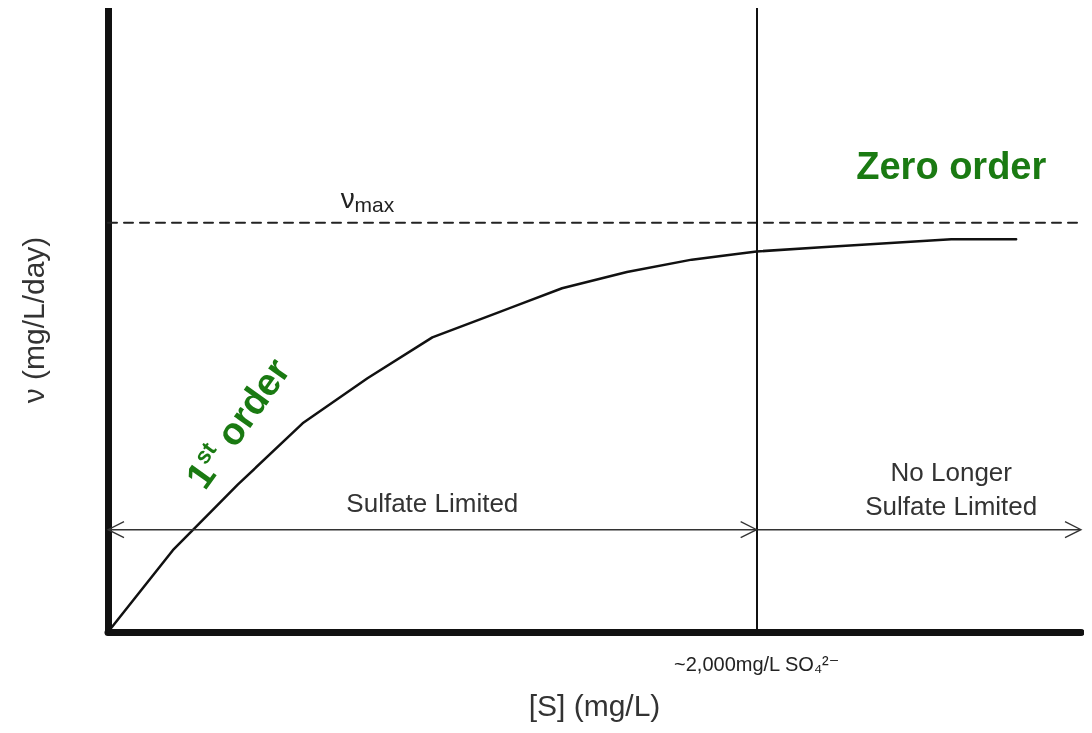 This screenshot has height=733, width=1092. What do you see at coordinates (757, 664) in the screenshot?
I see `text: ~2,000mg/L SO₄²⁻` at bounding box center [757, 664].